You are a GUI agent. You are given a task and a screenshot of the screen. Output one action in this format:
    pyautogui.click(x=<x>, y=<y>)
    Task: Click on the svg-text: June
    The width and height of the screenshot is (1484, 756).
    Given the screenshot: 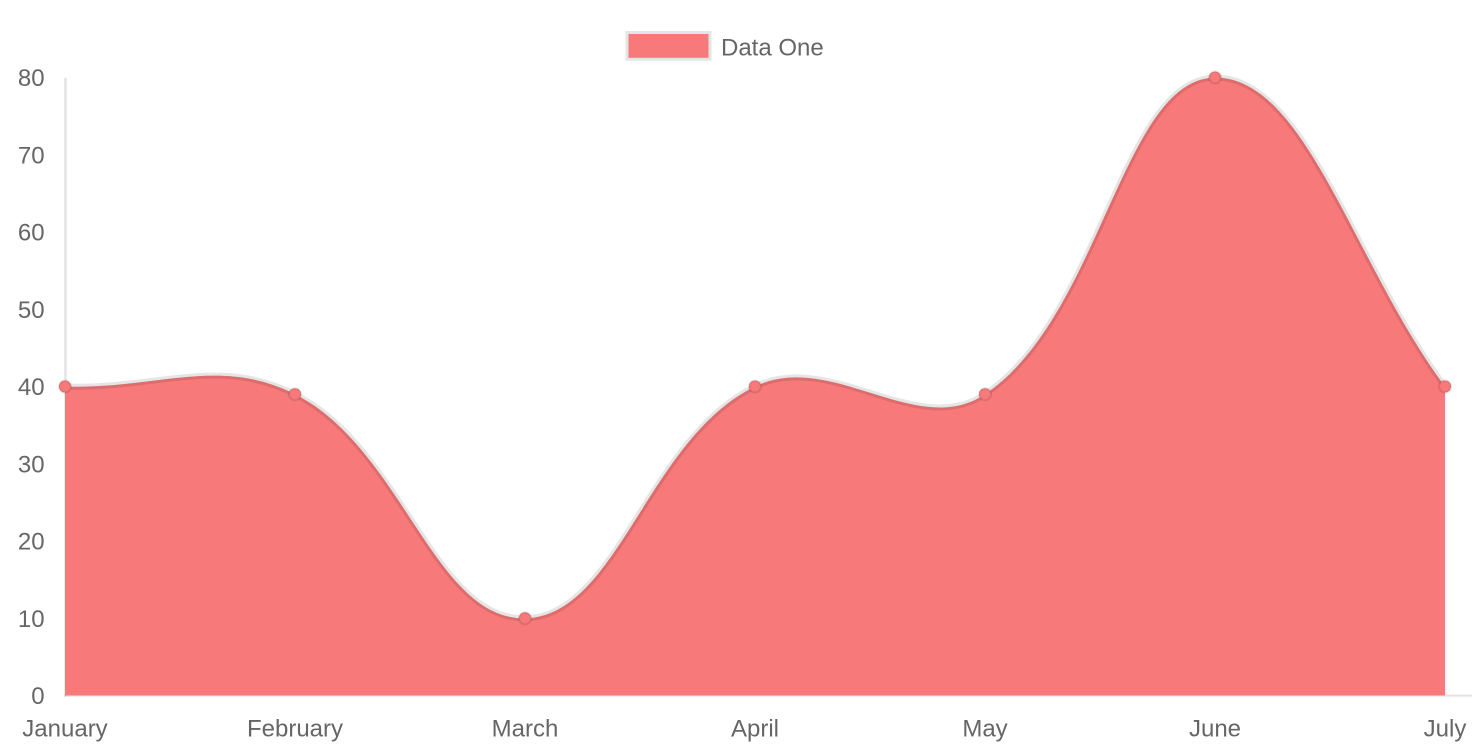 What is the action you would take?
    pyautogui.click(x=1215, y=729)
    